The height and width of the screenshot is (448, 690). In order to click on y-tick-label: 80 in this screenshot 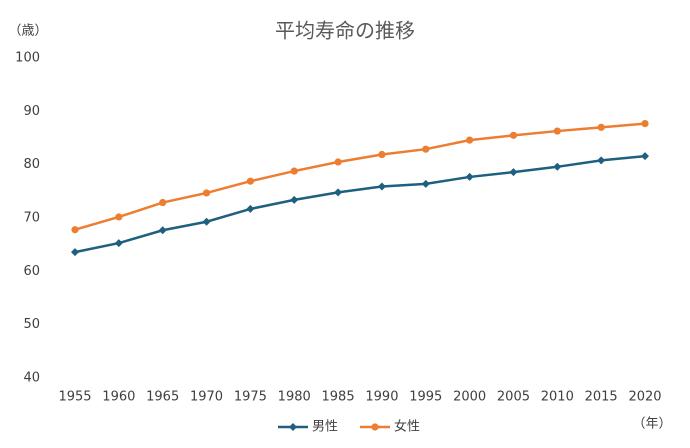, I will do `click(31, 164)`.